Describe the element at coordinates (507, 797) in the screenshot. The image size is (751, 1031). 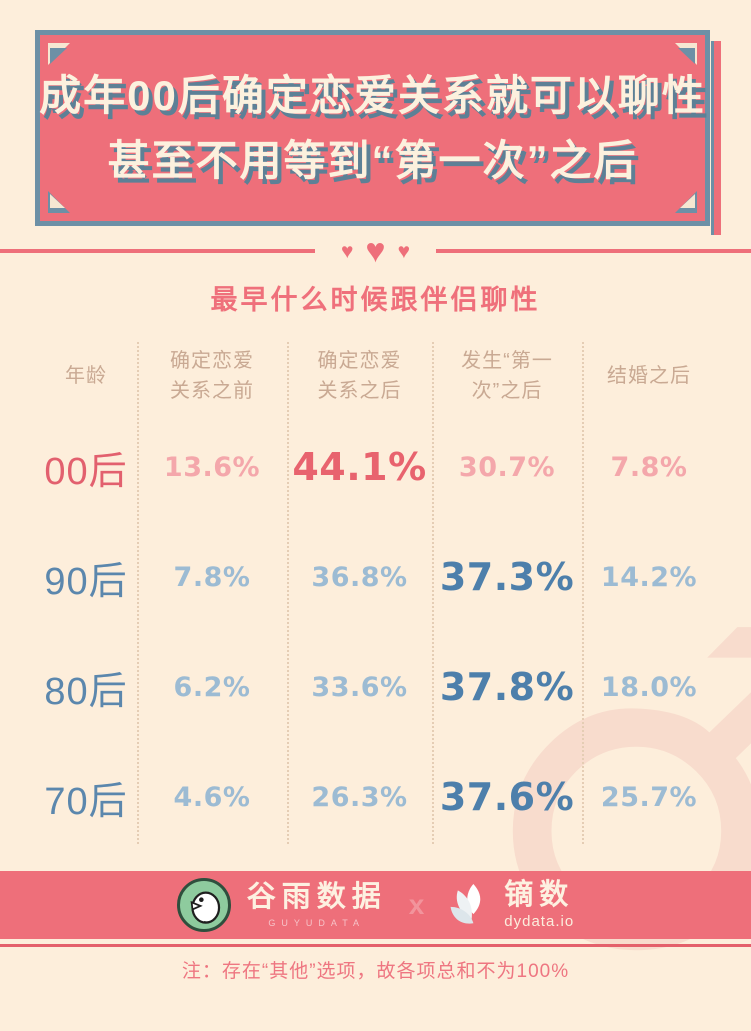
I see `cell-value-highlight: 37.6%` at that location.